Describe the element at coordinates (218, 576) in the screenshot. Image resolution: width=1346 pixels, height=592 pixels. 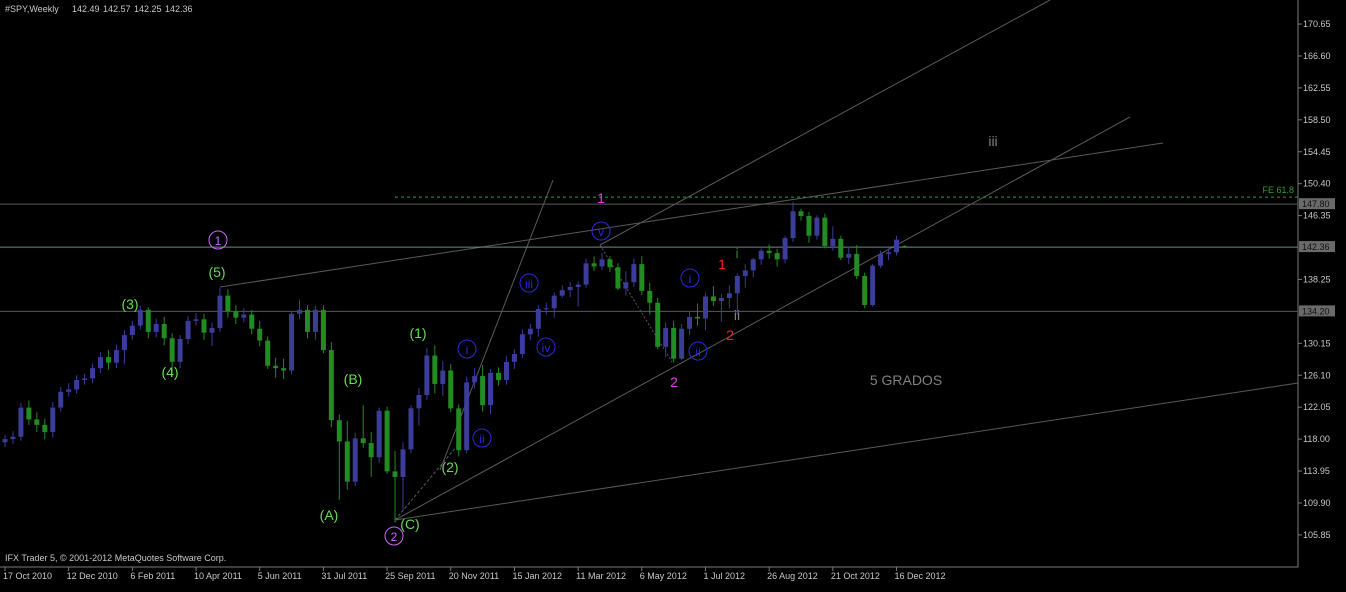
I see `x-tick-label: 10 Apr 2011` at that location.